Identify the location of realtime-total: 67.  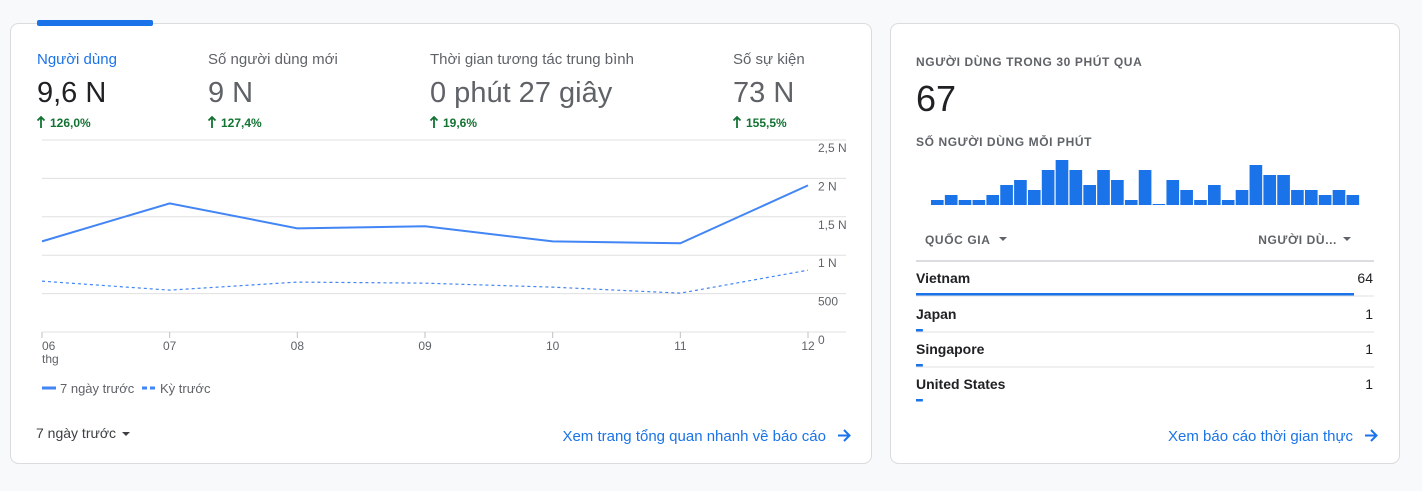
(936, 98).